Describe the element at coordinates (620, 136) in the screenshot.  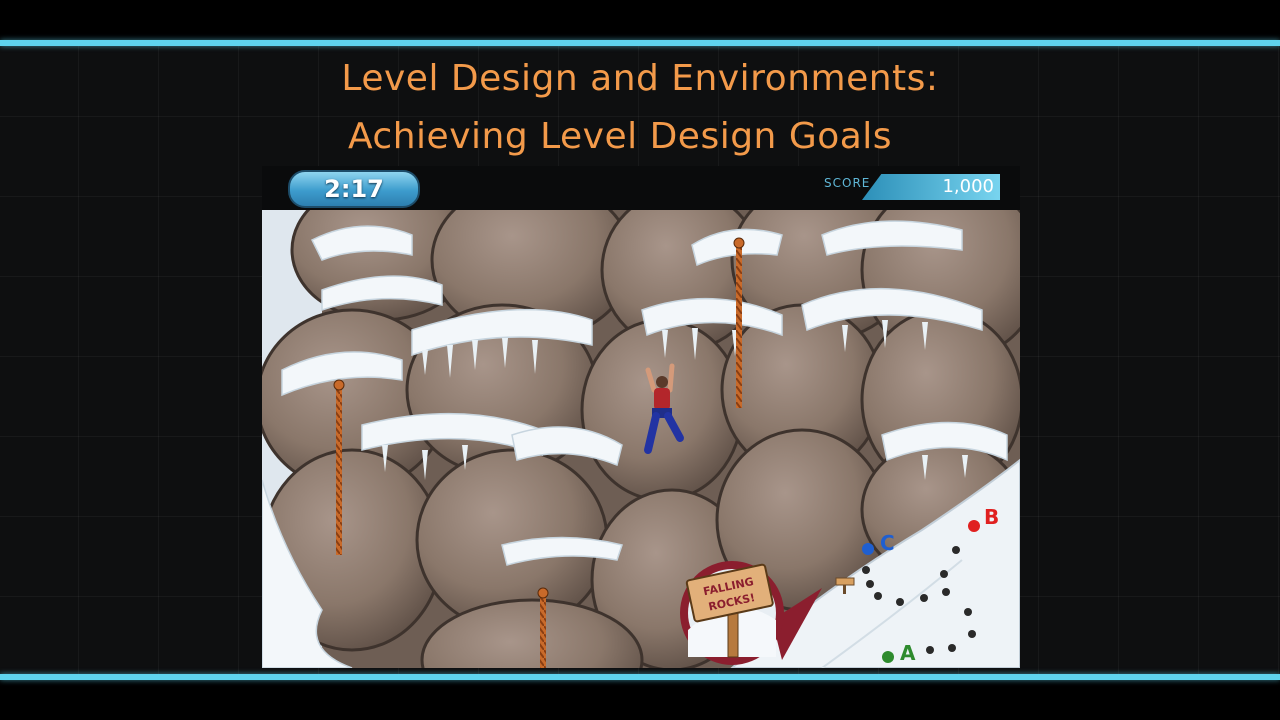
I see `title-line-2: Achieving Level Design Goals` at that location.